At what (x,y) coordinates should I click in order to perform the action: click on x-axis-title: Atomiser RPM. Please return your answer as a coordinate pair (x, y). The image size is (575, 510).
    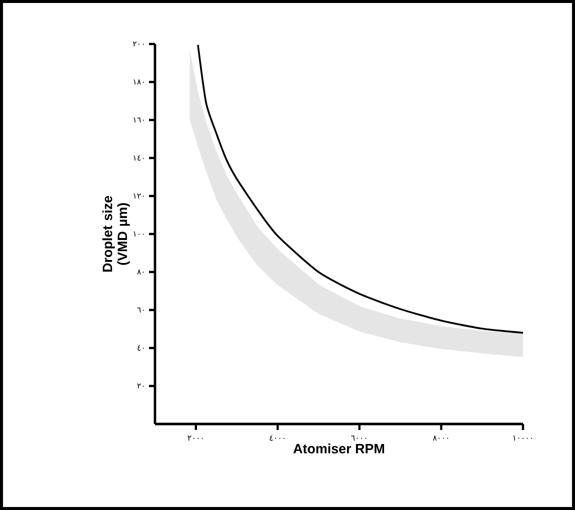
    Looking at the image, I should click on (338, 449).